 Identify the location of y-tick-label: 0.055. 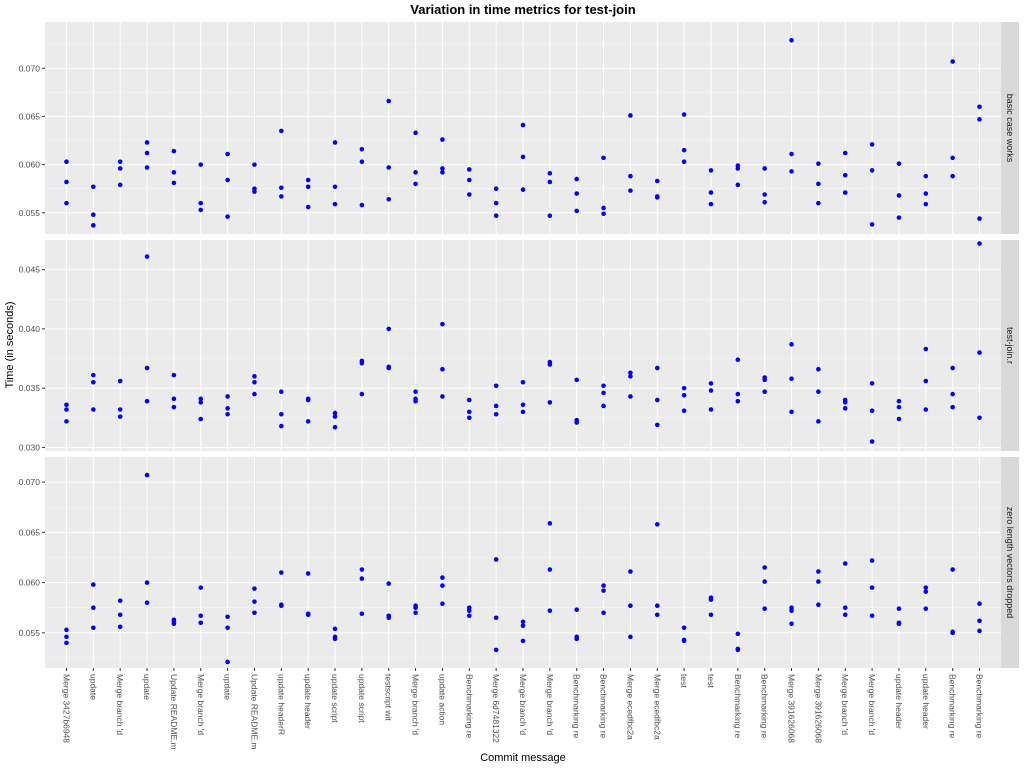
(30, 633).